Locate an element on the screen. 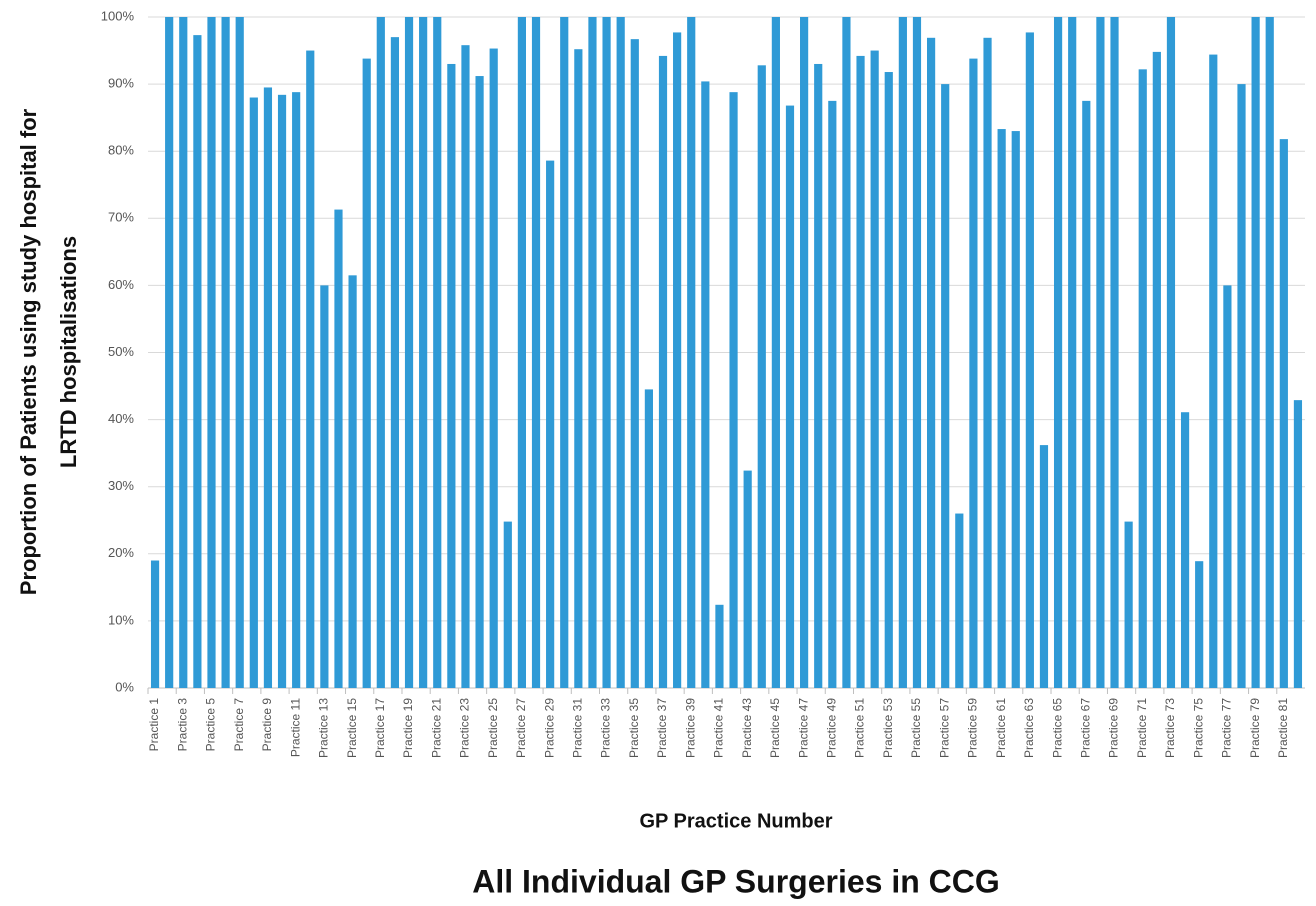 The image size is (1316, 906). x-tick-label: Practice 31 is located at coordinates (578, 728).